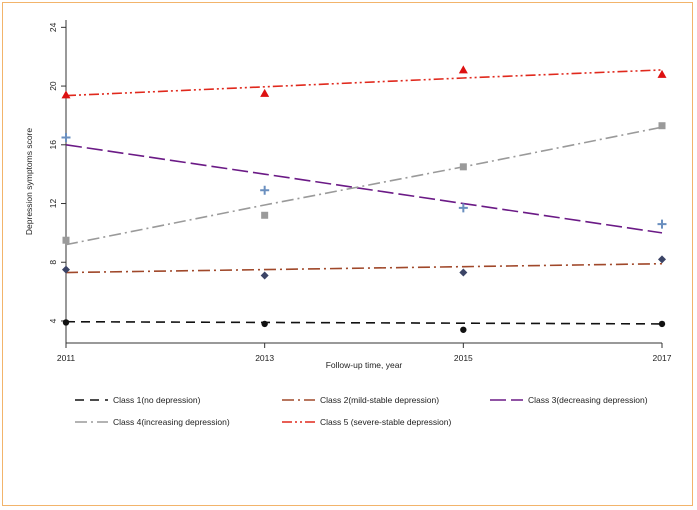 This screenshot has height=510, width=697. I want to click on legend-item-1: Class 1(no depression), so click(138, 400).